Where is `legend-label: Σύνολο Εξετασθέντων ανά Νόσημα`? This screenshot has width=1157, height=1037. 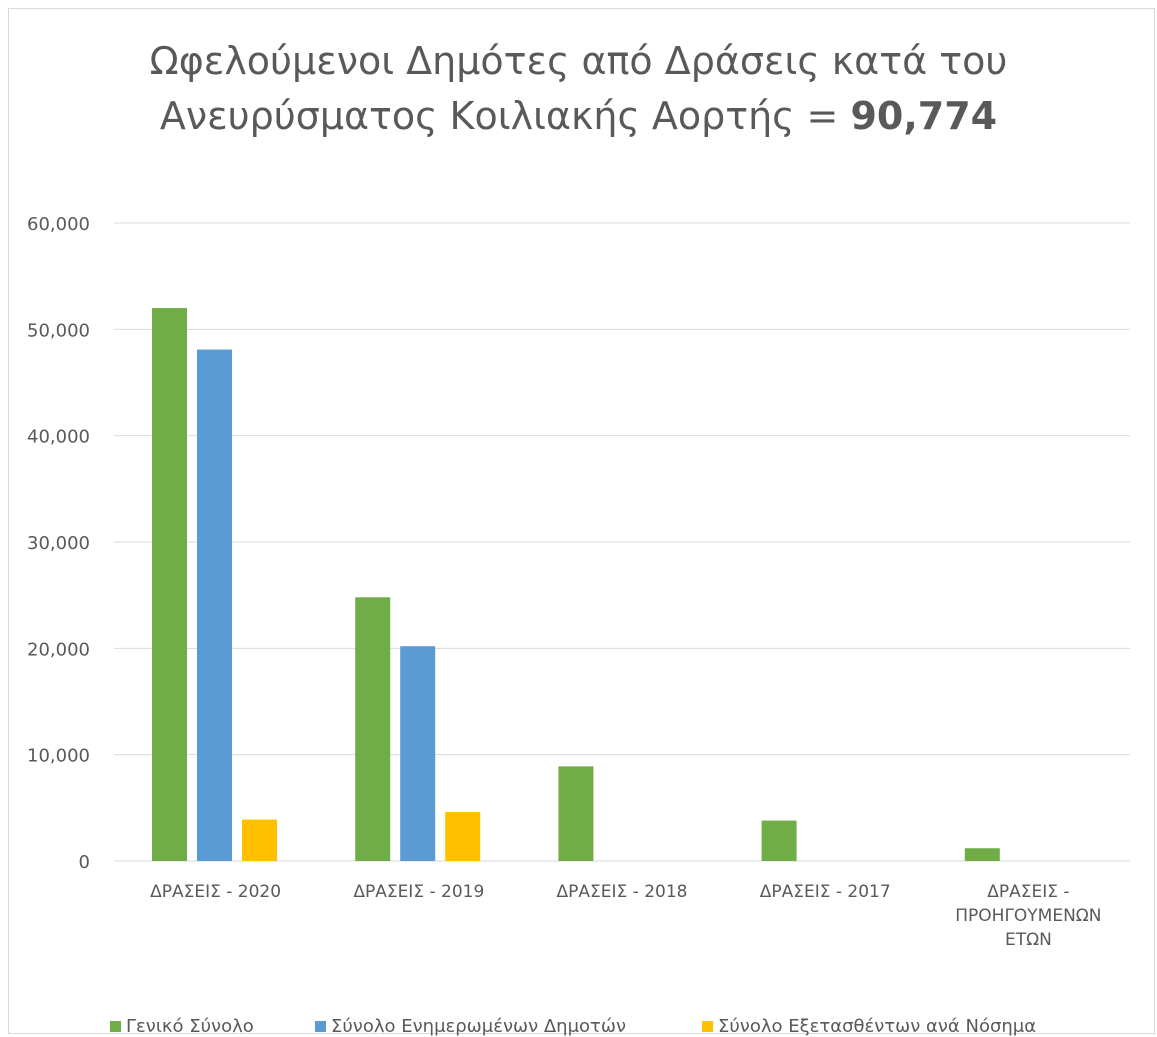 legend-label: Σύνολο Εξετασθέντων ανά Νόσημα is located at coordinates (877, 1026).